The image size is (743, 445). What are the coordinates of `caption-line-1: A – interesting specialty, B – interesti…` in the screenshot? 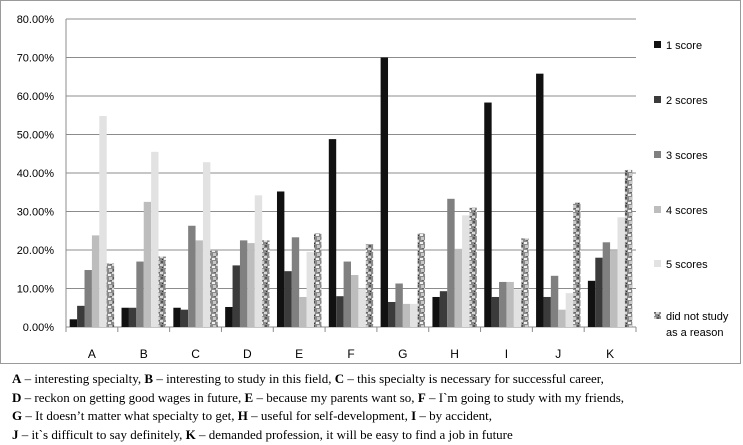 It's located at (374, 379).